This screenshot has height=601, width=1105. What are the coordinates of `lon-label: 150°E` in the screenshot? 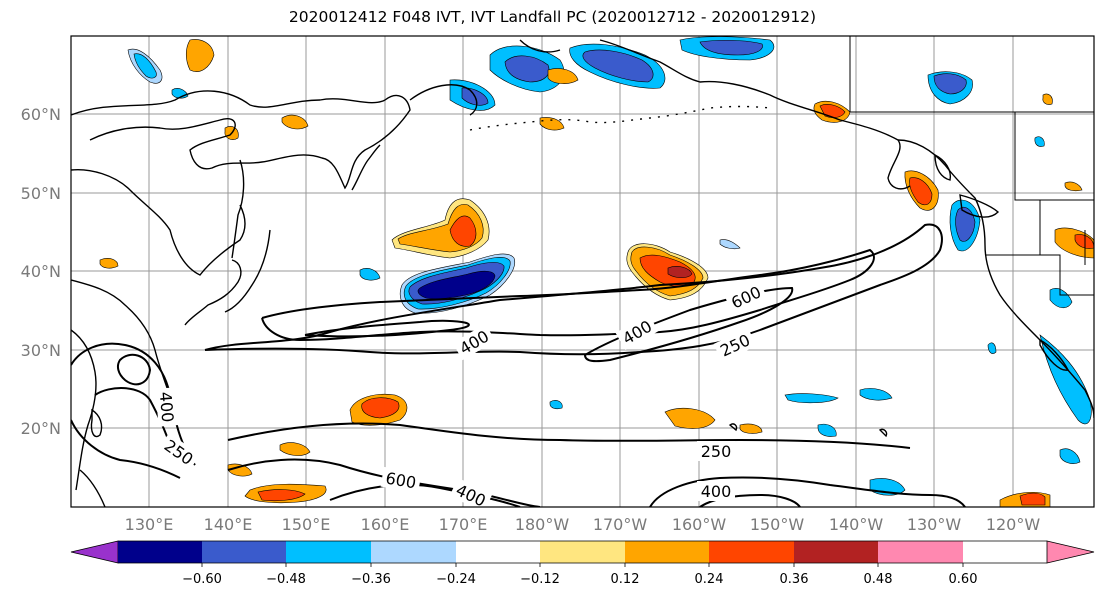 It's located at (306, 524).